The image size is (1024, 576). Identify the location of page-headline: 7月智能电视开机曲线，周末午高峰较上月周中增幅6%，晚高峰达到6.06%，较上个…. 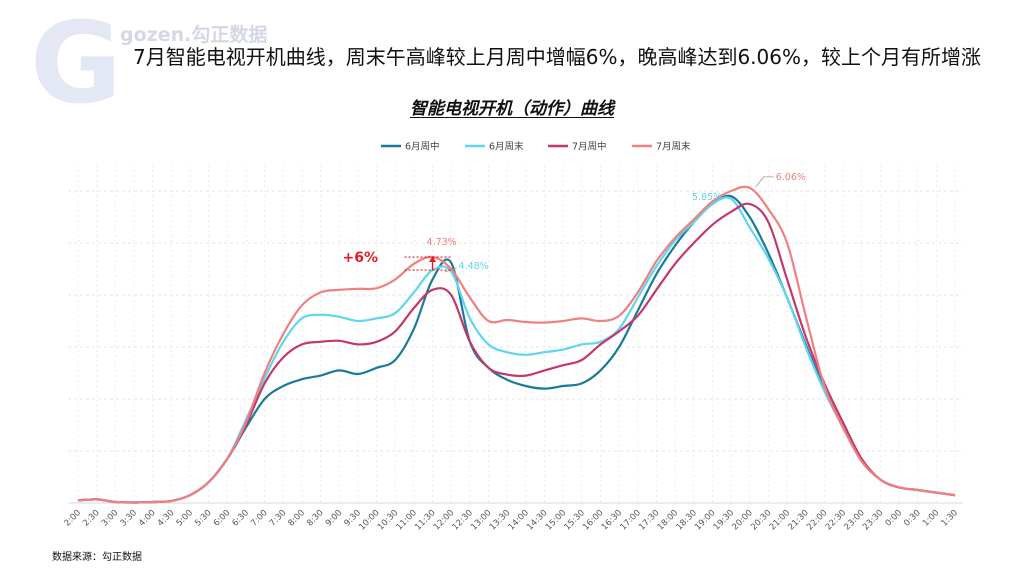
(557, 57).